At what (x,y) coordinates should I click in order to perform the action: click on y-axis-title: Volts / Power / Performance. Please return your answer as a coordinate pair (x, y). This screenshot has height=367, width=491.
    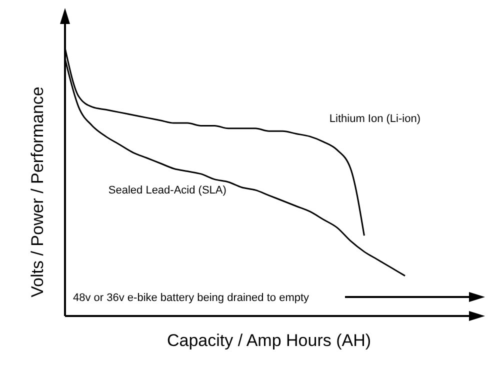
    Looking at the image, I should click on (37, 192).